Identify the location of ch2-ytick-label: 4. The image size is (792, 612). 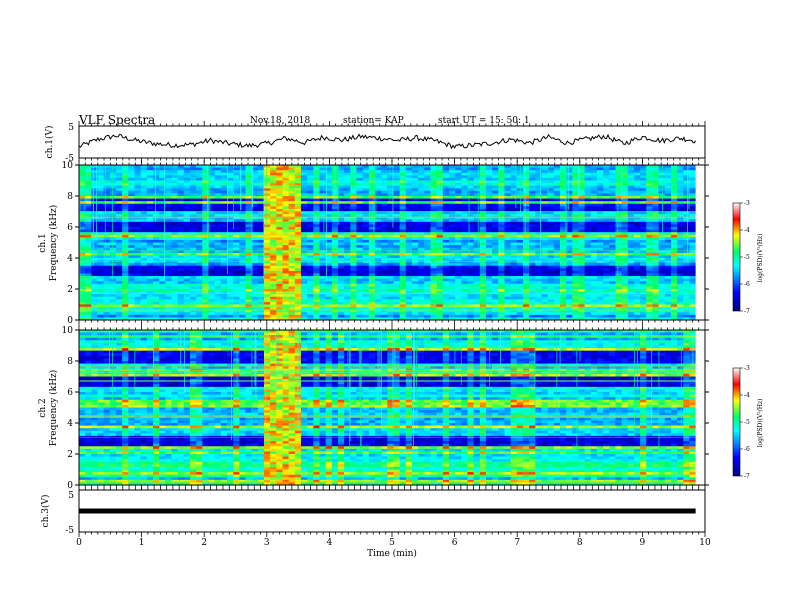
(70, 424).